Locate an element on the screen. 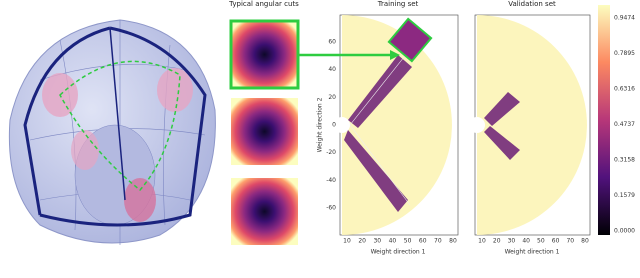  y-tick-label: 60 is located at coordinates (332, 42).